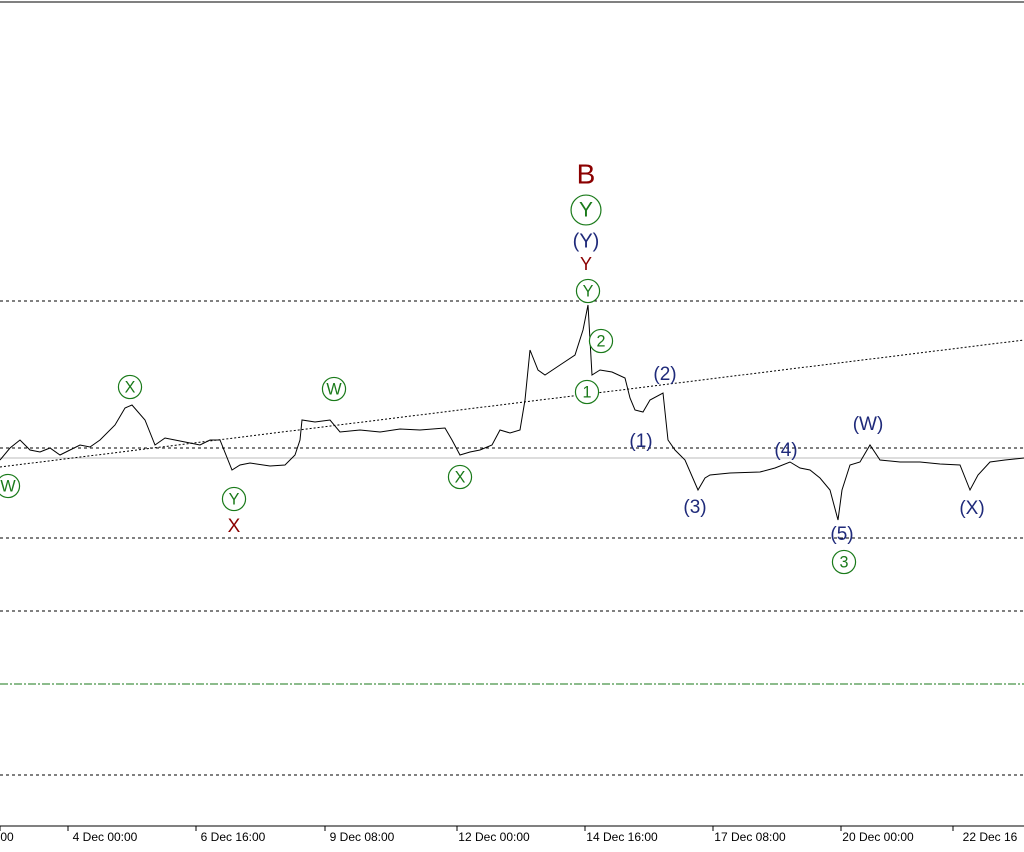 The width and height of the screenshot is (1024, 852). I want to click on x-tick-label: 6 Dec 16:00, so click(233, 837).